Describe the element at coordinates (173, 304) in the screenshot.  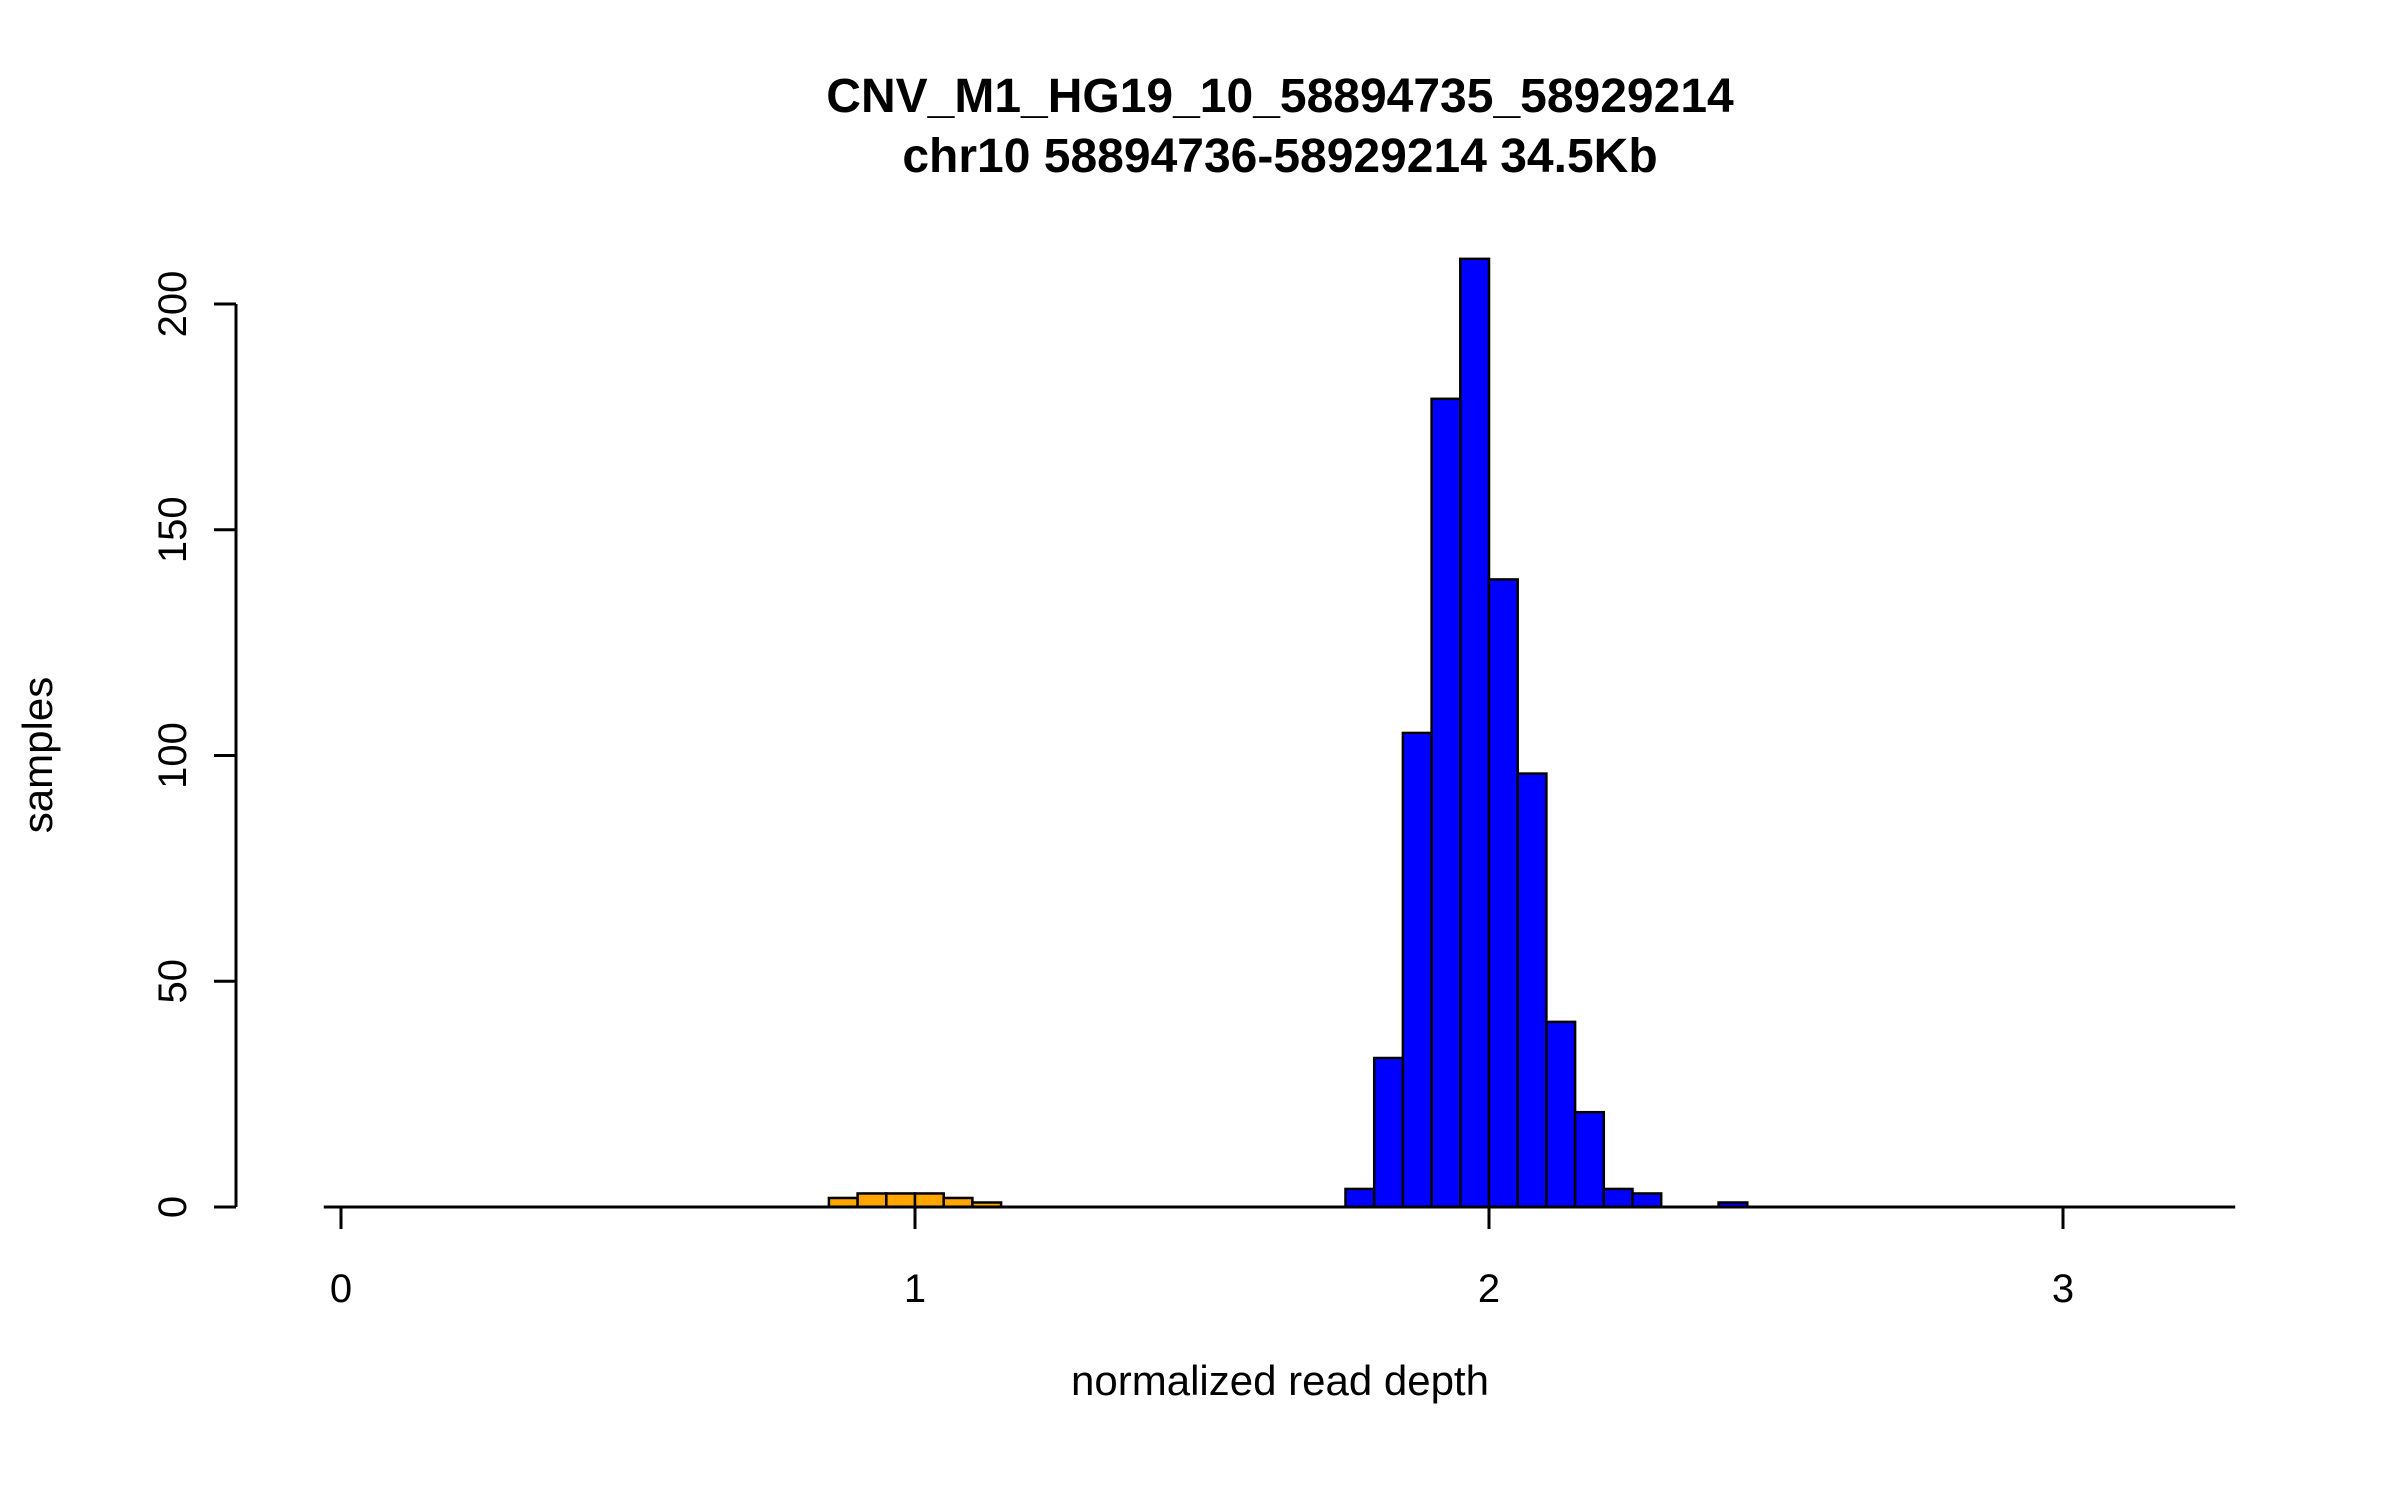
I see `y-axis-tick-label: 200` at that location.